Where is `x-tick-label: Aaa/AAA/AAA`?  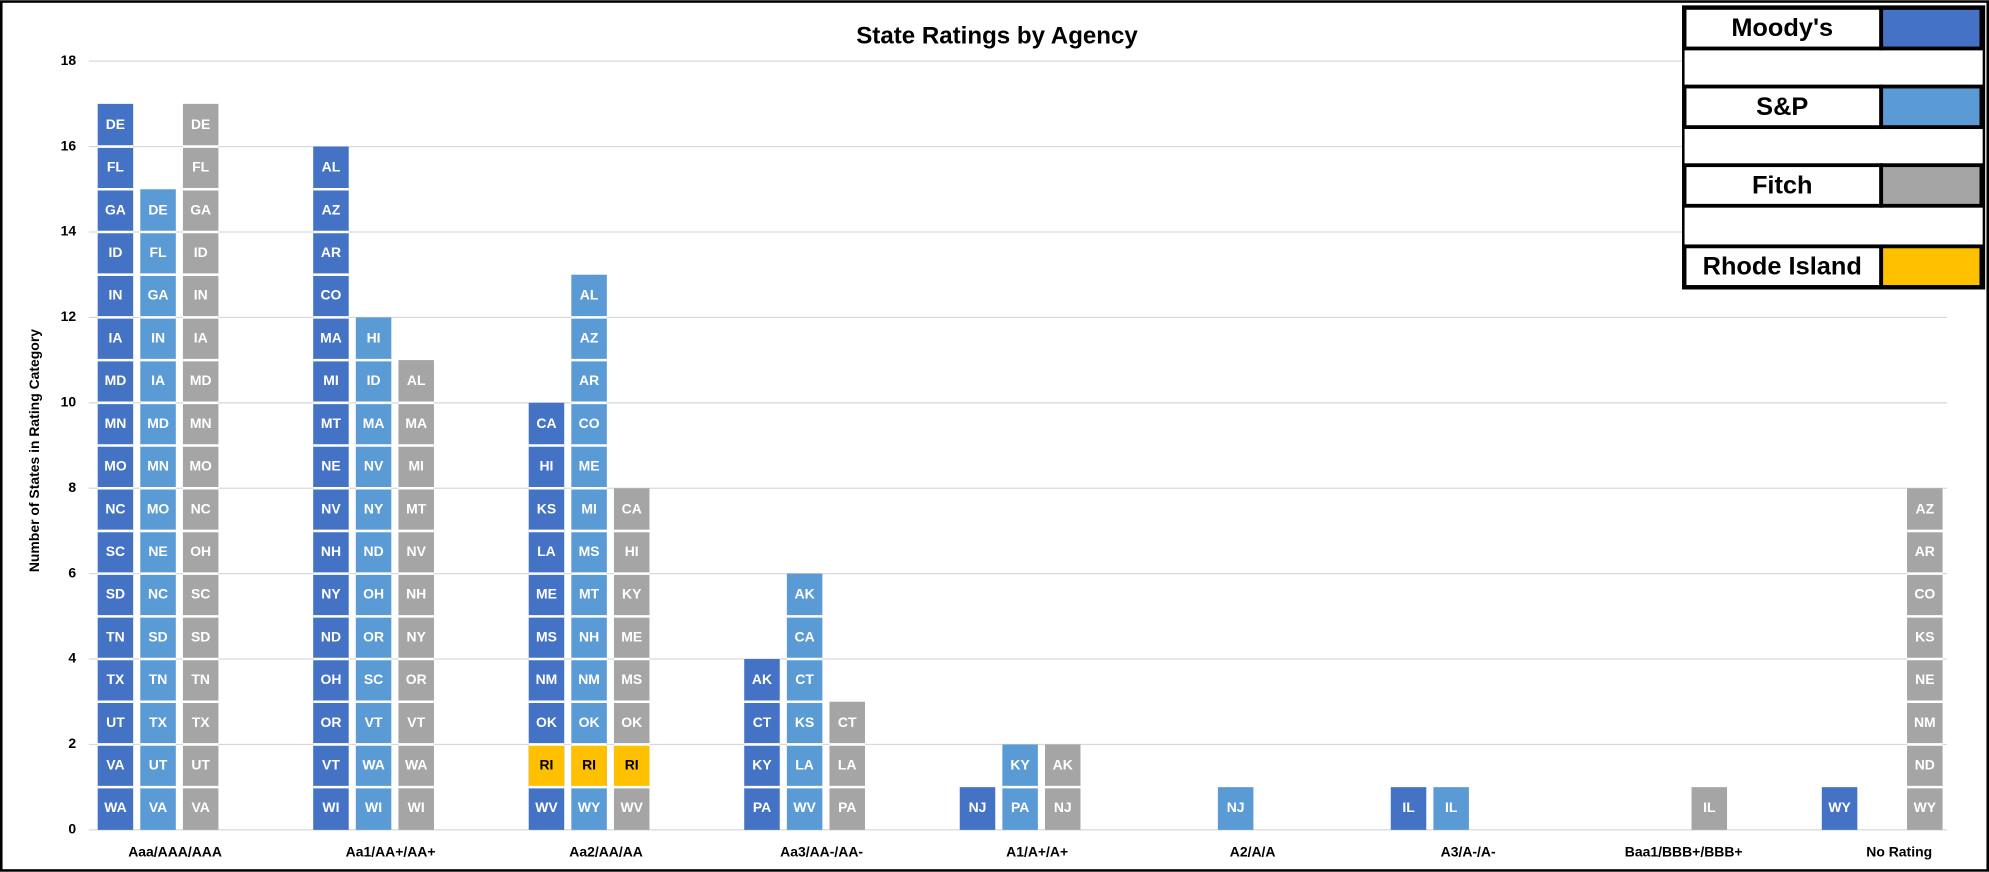 x-tick-label: Aaa/AAA/AAA is located at coordinates (175, 851).